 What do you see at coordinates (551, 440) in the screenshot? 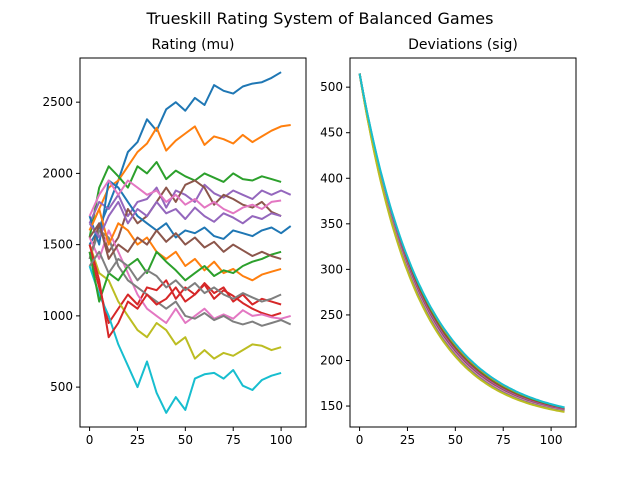
I see `deviation-x-tick-label: 100` at bounding box center [551, 440].